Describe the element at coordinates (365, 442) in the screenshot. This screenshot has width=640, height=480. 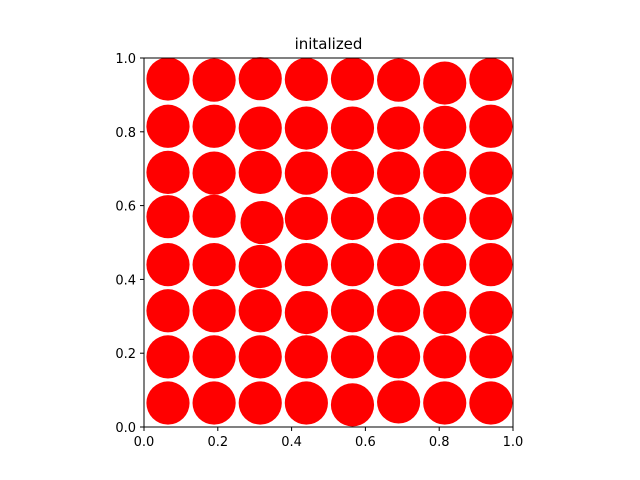
I see `x-tick-label: 0.6` at that location.